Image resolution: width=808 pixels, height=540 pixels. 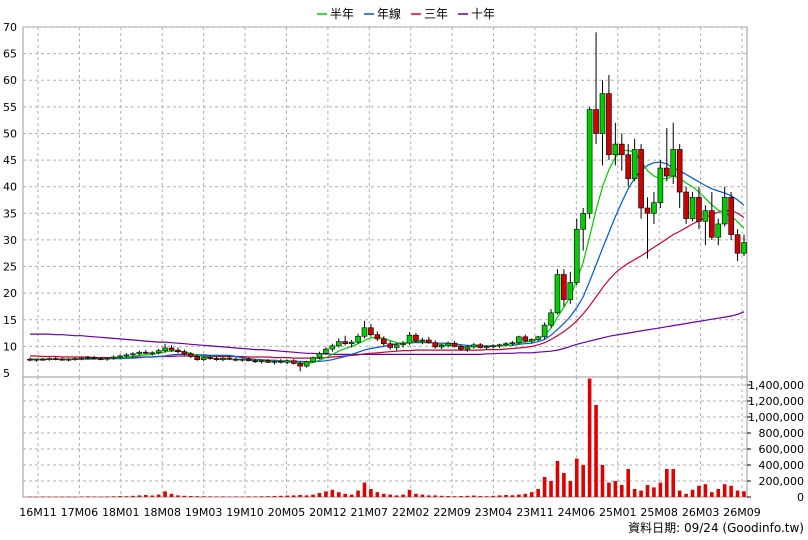 What do you see at coordinates (370, 512) in the screenshot?
I see `x-tick-label: 21M07` at bounding box center [370, 512].